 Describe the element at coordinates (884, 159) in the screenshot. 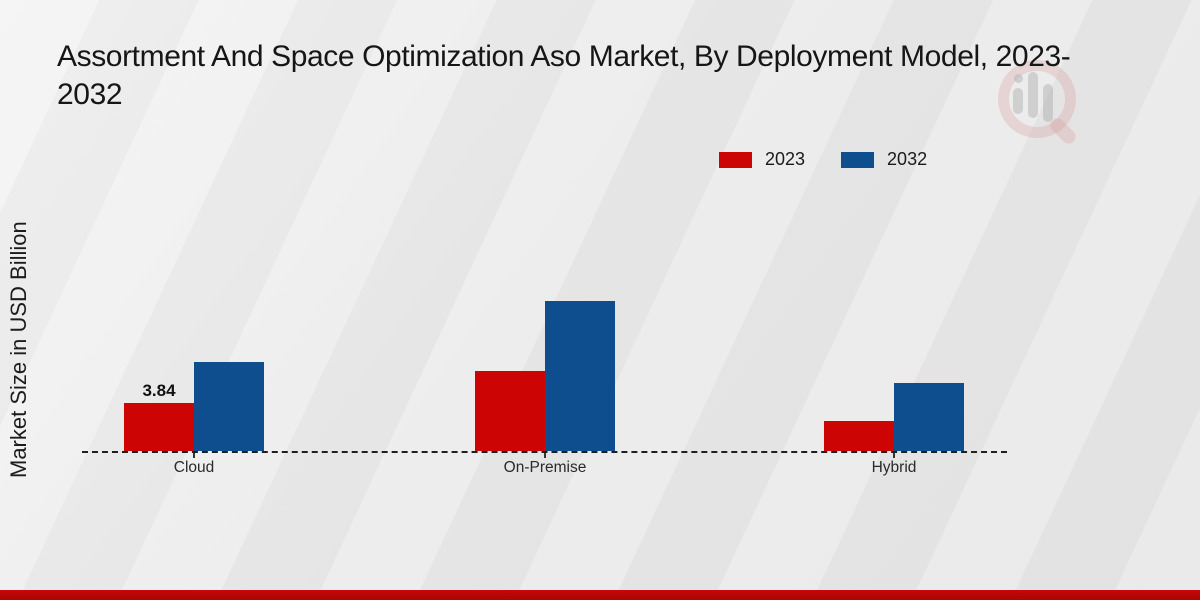

I see `legend-item-2032: 2032` at that location.